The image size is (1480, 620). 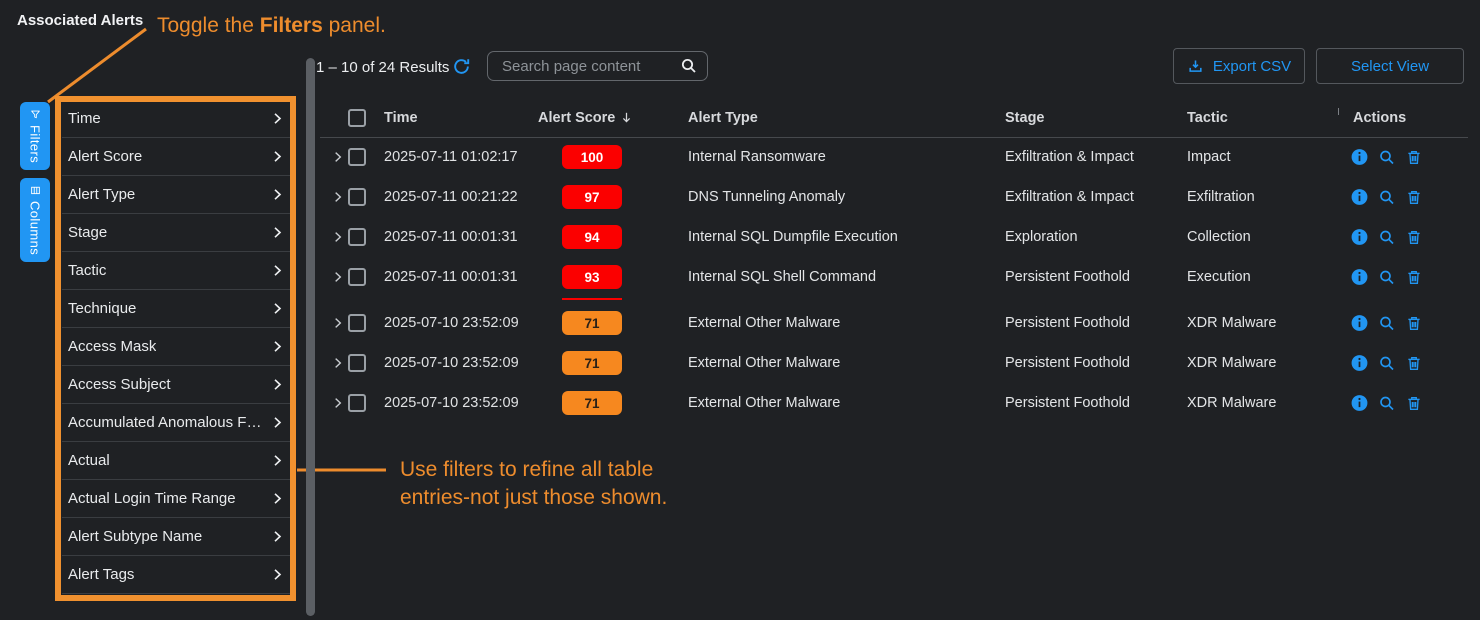 I want to click on filter-item: Technique, so click(x=176, y=309).